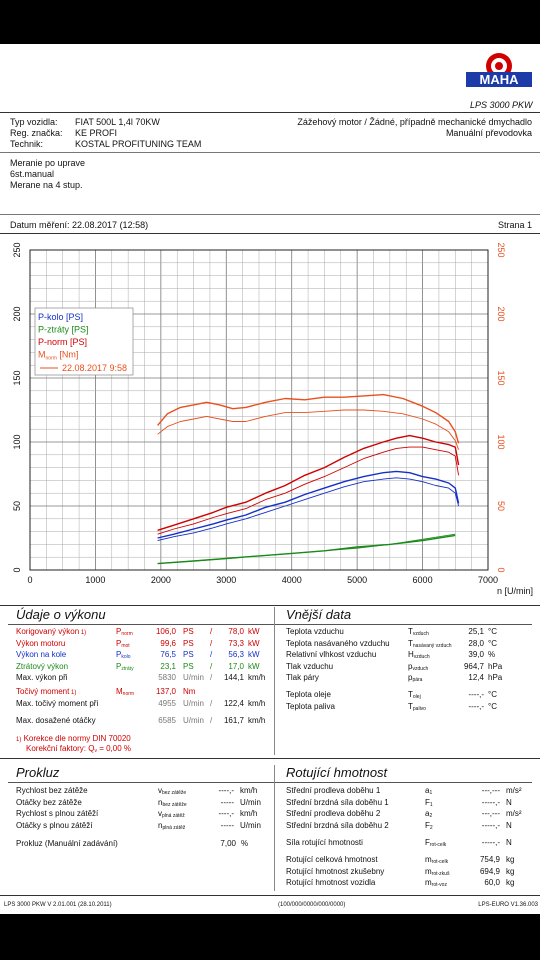 This screenshot has width=540, height=960. Describe the element at coordinates (27, 144) in the screenshot. I see `tech-label: Technik:` at that location.